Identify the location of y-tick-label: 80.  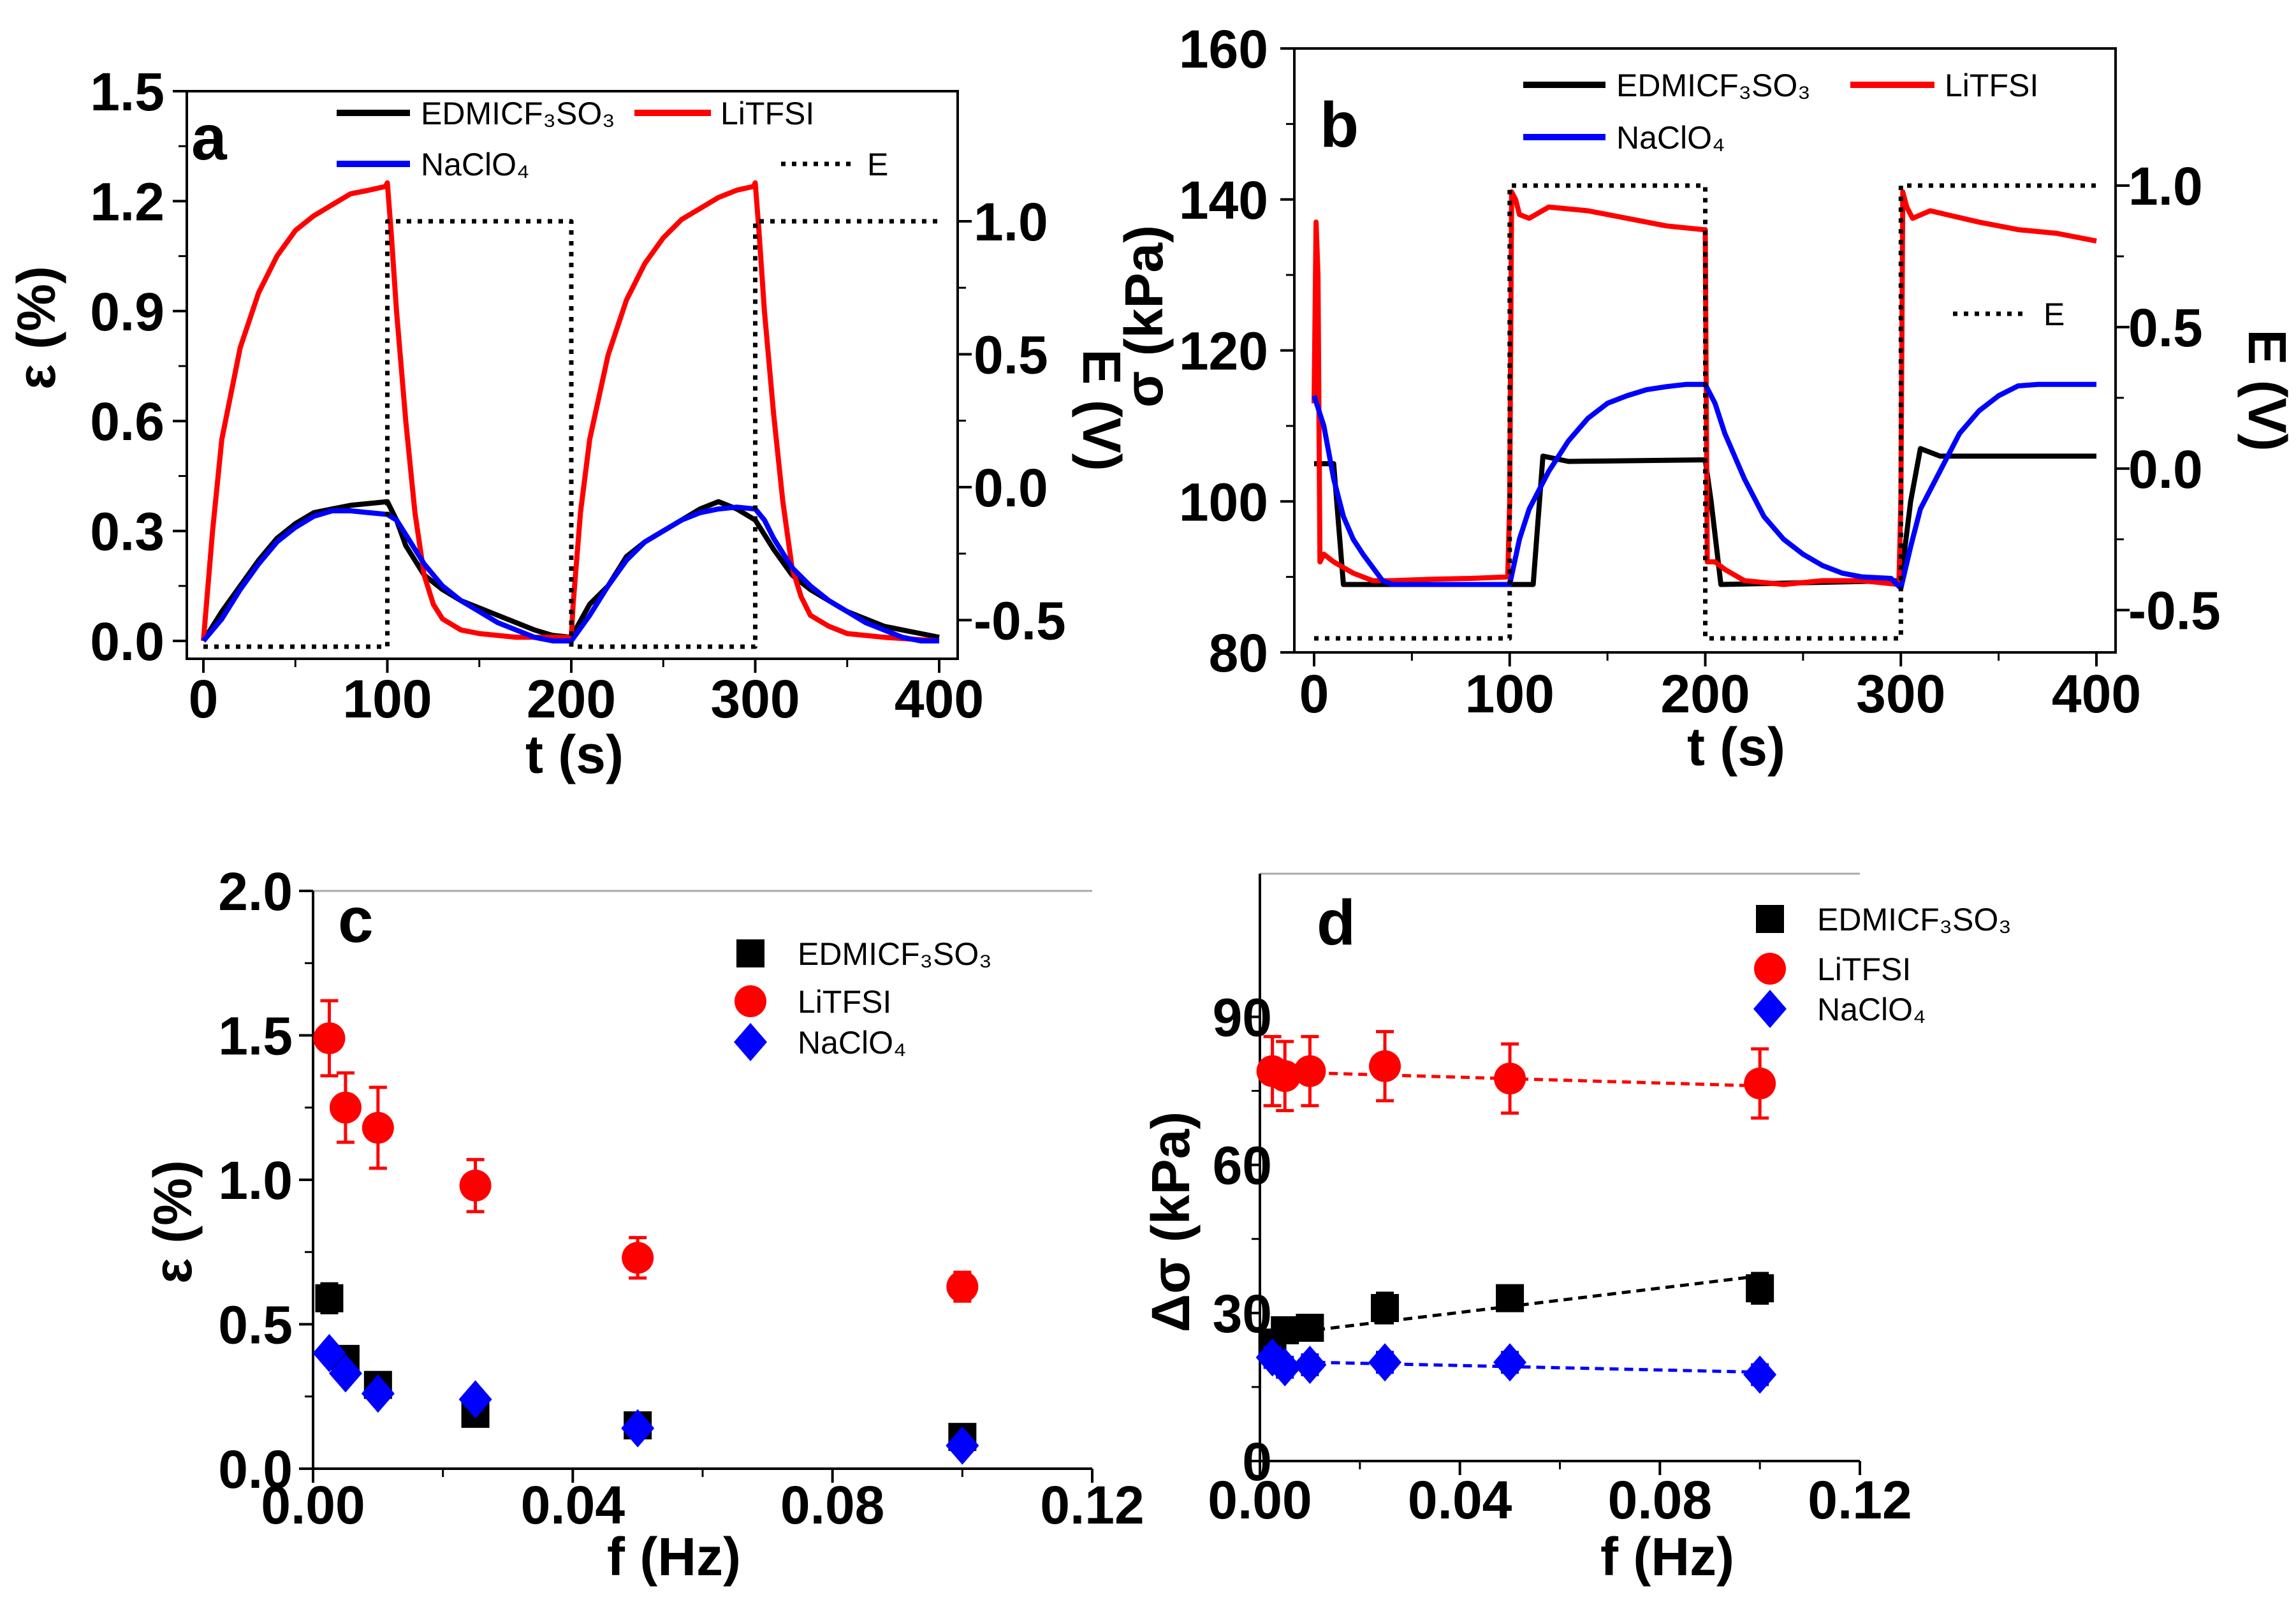
(1238, 653).